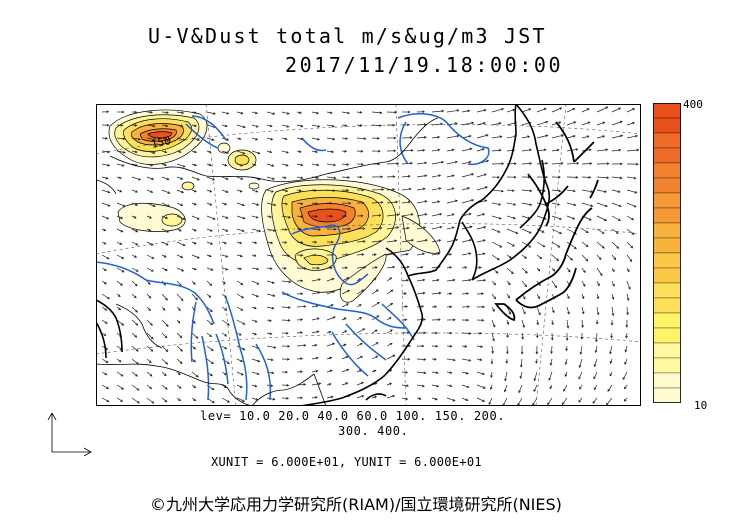 Image resolution: width=752 pixels, height=532 pixels. Describe the element at coordinates (693, 104) in the screenshot. I see `colorbar-max-label: 400` at that location.